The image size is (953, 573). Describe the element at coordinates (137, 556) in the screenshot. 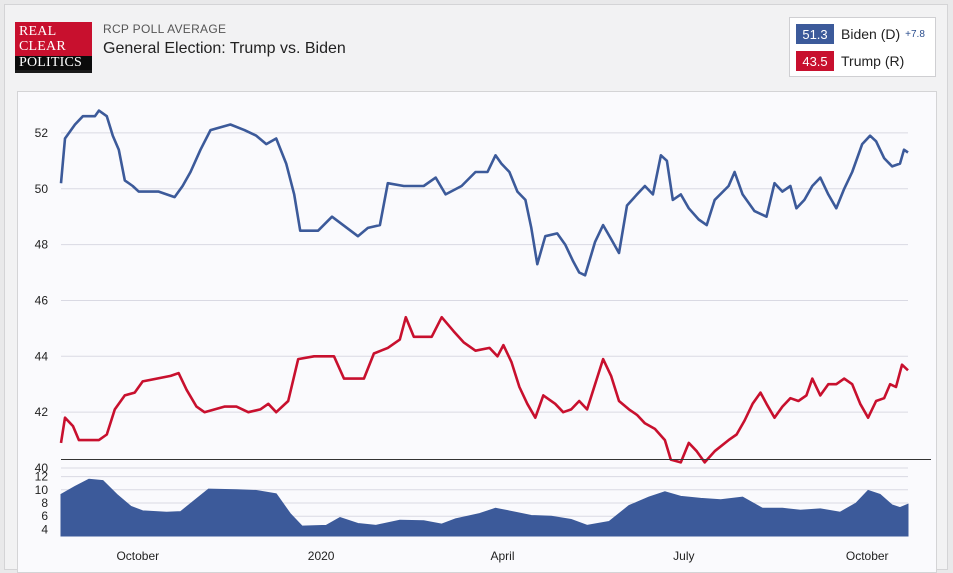

I see `x-tick-label-0: October` at that location.